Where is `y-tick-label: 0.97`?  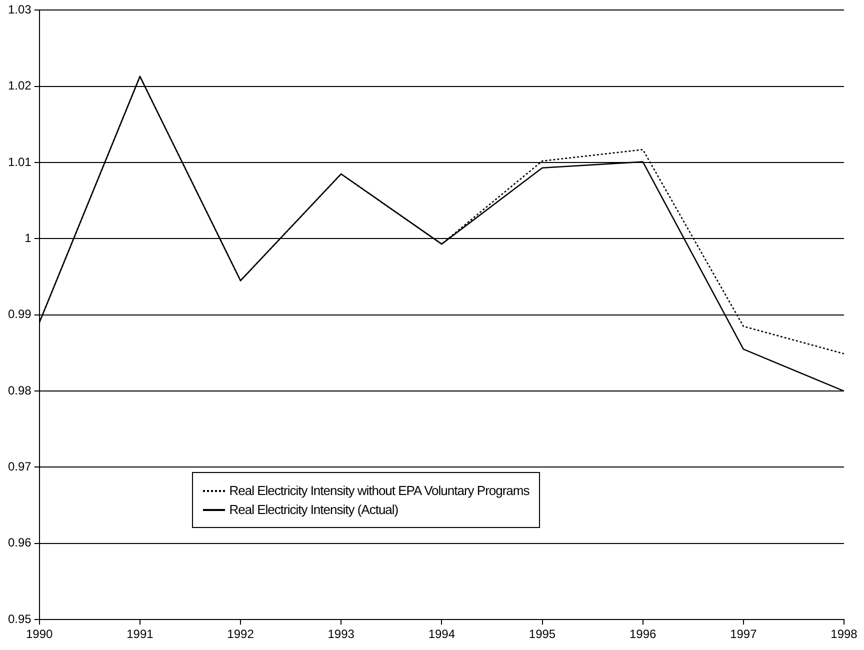 y-tick-label: 0.97 is located at coordinates (20, 467).